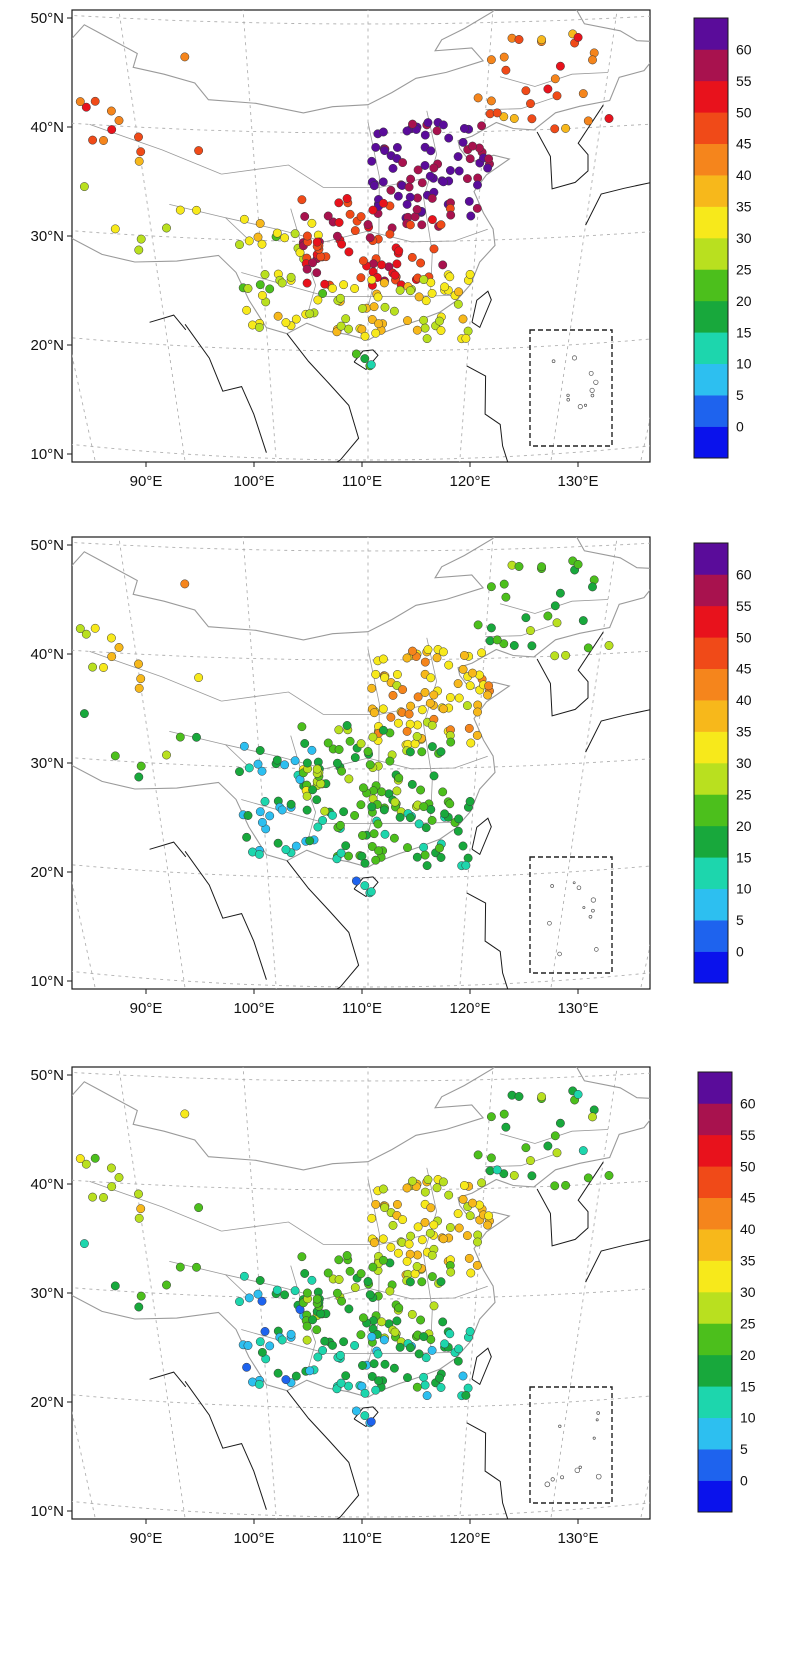  I want to click on graticule-meridian, so click(152, 1293).